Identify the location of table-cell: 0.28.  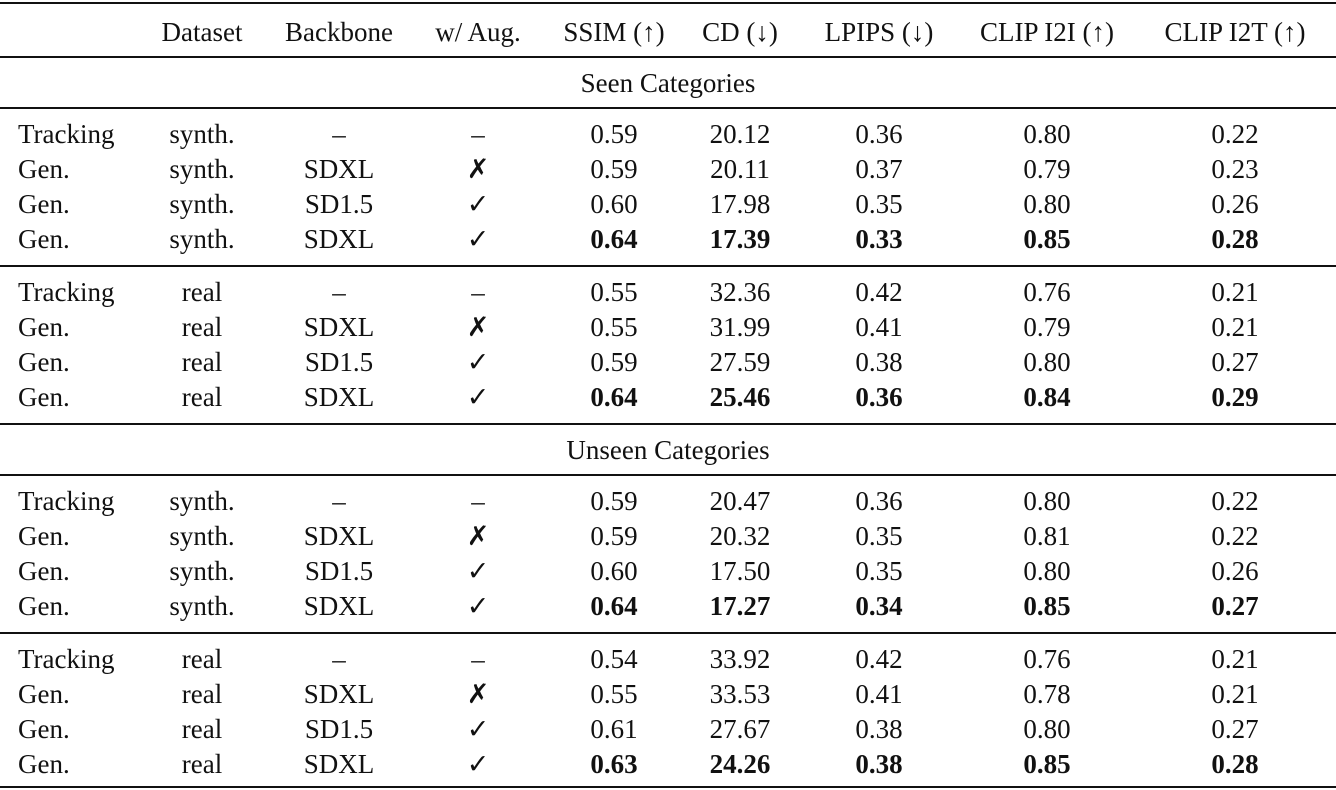
(1235, 239).